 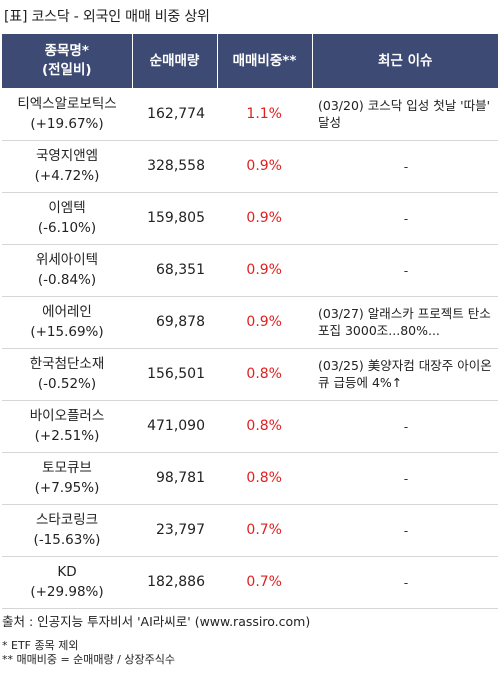 What do you see at coordinates (265, 61) in the screenshot?
I see `column-header-ratio: 매매비중**` at bounding box center [265, 61].